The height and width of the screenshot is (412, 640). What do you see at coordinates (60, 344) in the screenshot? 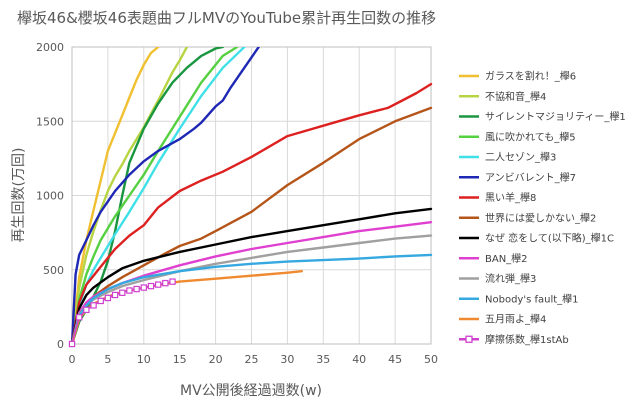
I see `y-tick-label: 0` at bounding box center [60, 344].